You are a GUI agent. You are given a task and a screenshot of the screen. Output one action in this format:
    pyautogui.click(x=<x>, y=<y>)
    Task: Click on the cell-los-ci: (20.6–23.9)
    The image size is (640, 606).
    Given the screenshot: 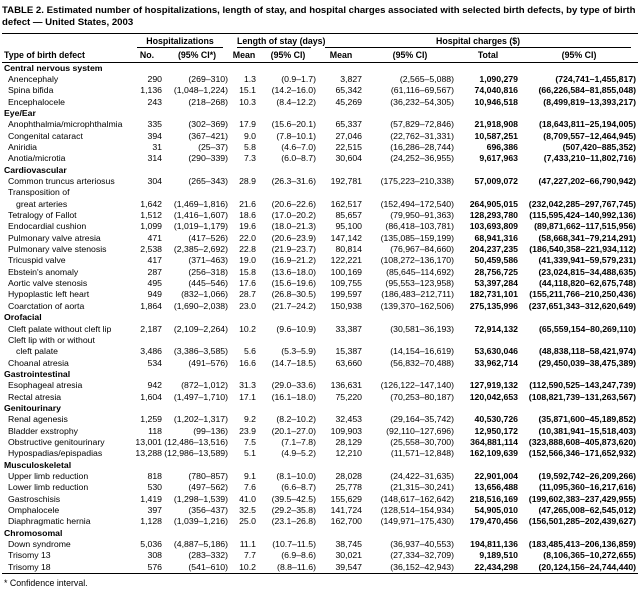 What is the action you would take?
    pyautogui.click(x=294, y=237)
    